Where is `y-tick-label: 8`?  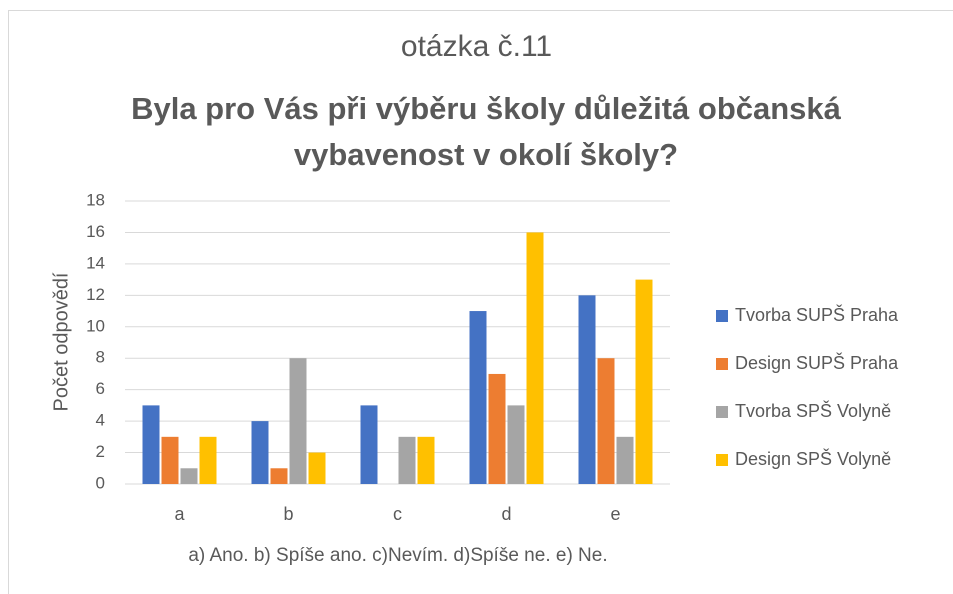
y-tick-label: 8 is located at coordinates (100, 357).